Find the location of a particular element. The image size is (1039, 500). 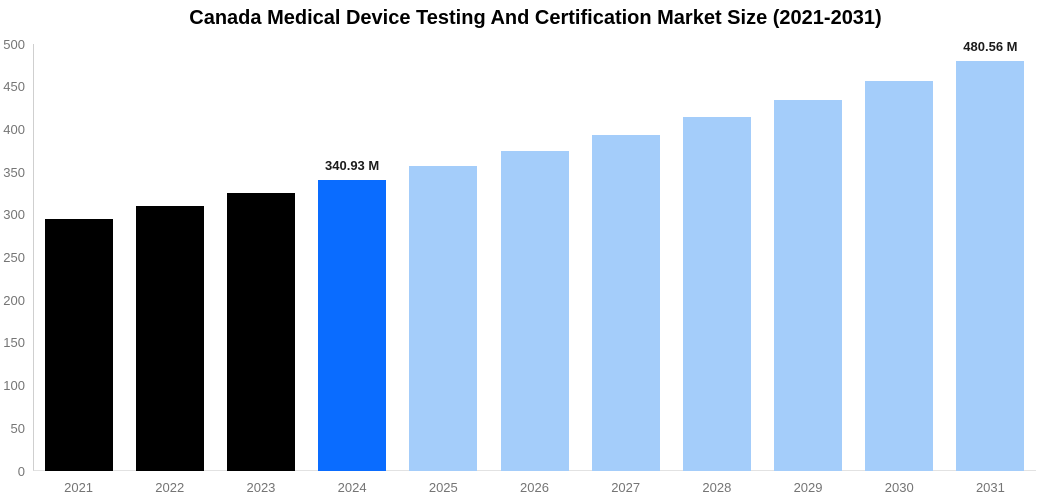

y-axis-tick-label: 450 is located at coordinates (14, 87).